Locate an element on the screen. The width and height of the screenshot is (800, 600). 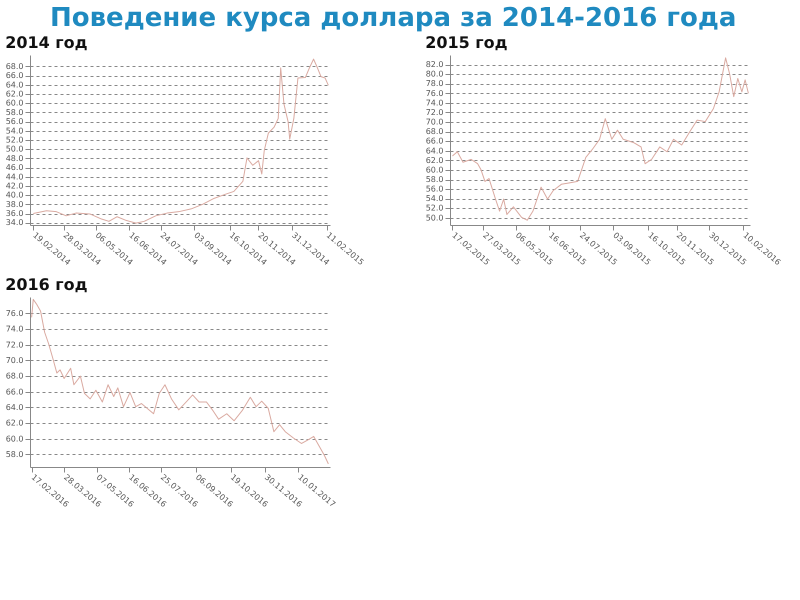
y-tick-label: 46.0 is located at coordinates (15, 167).